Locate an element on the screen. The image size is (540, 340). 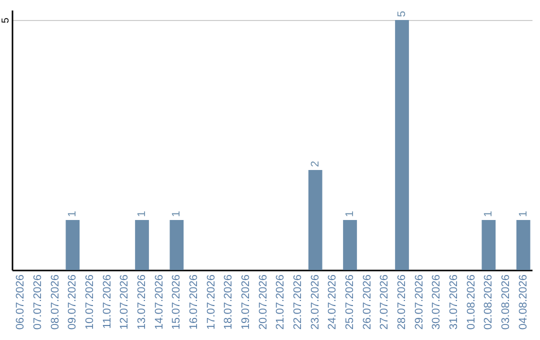
x-tick-label: 27.07.2026 is located at coordinates (384, 302).